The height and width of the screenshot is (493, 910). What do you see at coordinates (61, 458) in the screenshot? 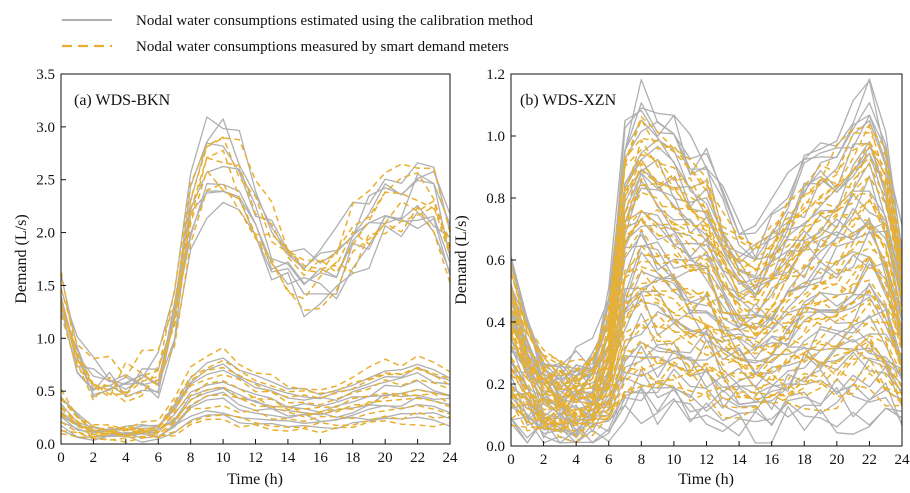
I see `panel-a-xtick-label-0: 0` at bounding box center [61, 458].